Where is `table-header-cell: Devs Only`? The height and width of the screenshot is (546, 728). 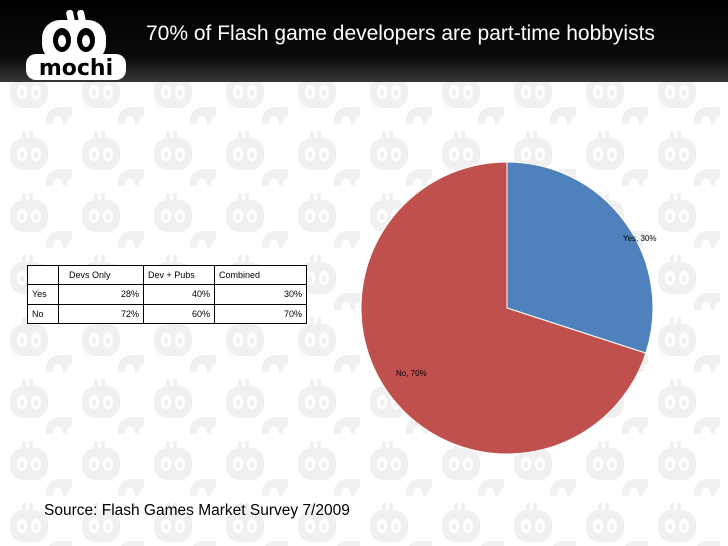
table-header-cell: Devs Only is located at coordinates (101, 275).